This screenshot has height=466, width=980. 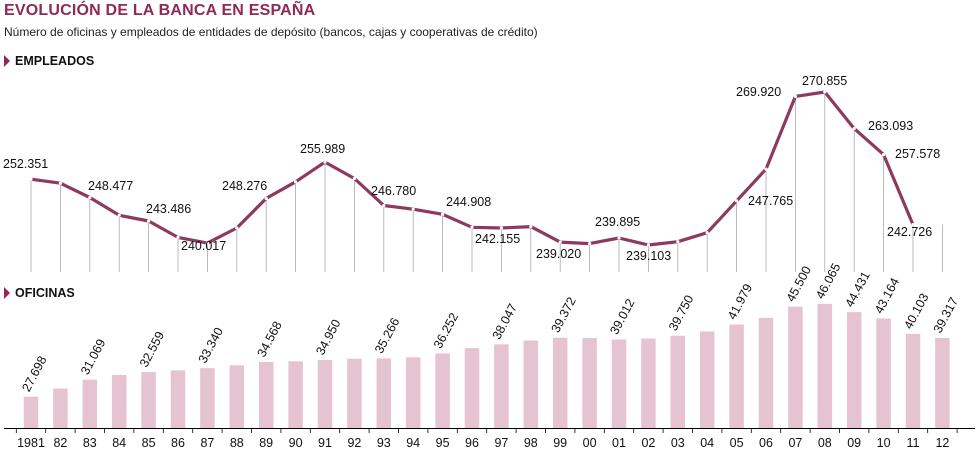 What do you see at coordinates (354, 443) in the screenshot?
I see `x-axis-label: 92` at bounding box center [354, 443].